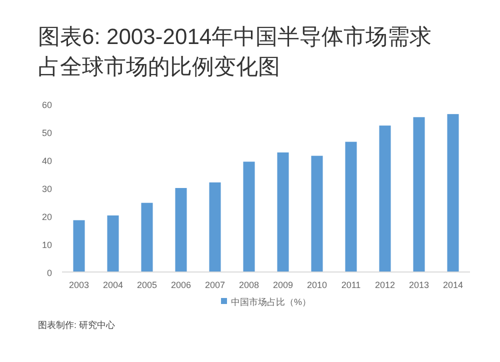 This screenshot has width=500, height=362. I want to click on x-tick-label: 2007, so click(215, 285).